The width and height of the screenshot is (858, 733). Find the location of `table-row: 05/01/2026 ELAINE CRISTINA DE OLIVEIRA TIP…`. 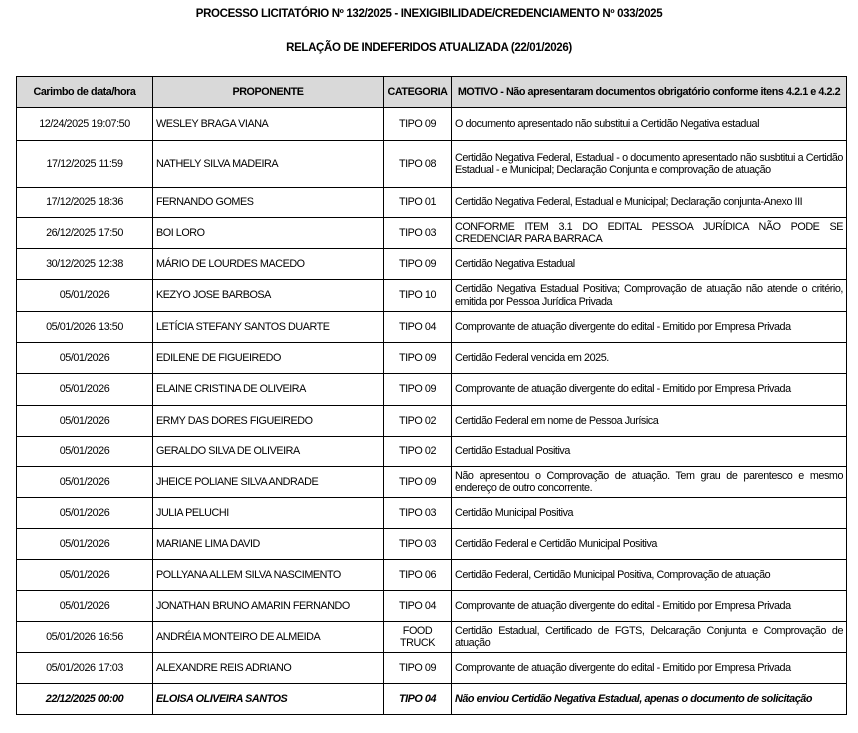

table-row: 05/01/2026 ELAINE CRISTINA DE OLIVEIRA TIP… is located at coordinates (431, 389).